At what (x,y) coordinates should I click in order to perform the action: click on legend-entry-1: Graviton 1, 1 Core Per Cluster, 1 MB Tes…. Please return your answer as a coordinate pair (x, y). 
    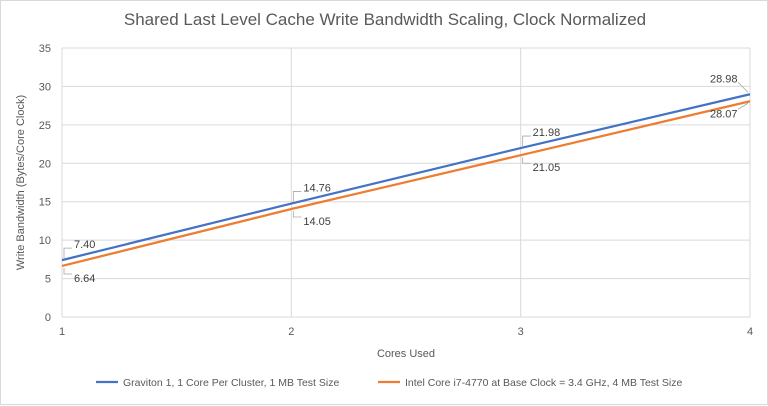
    Looking at the image, I should click on (231, 383).